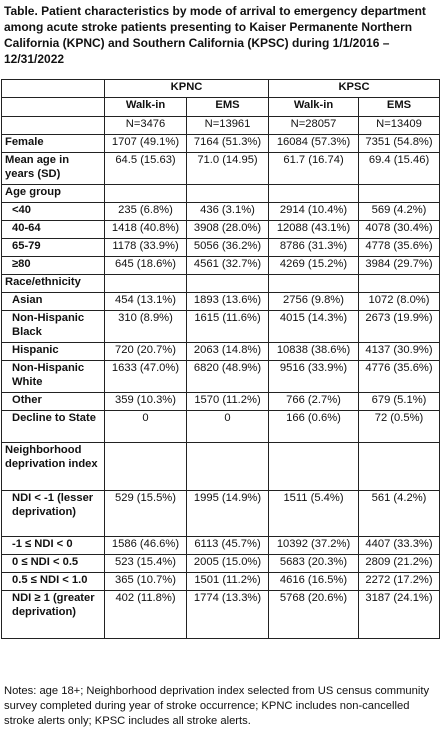  Describe the element at coordinates (53, 247) in the screenshot. I see `row-label: 65-79` at that location.